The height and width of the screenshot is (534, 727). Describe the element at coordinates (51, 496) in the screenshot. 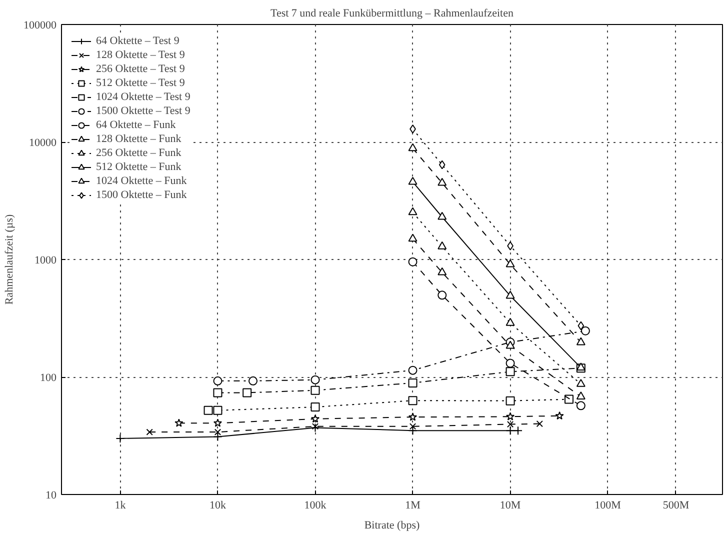

I see `y-tick-label: 10` at that location.